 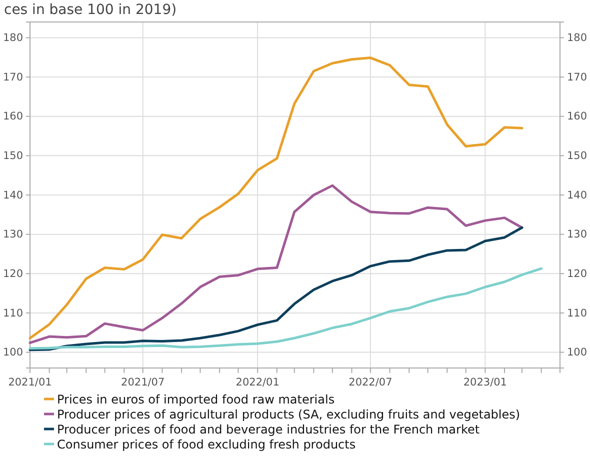 What do you see at coordinates (288, 415) in the screenshot?
I see `legend-label: Producer prices of agricultural products (SA, excluding fruits and vegetables)` at bounding box center [288, 415].